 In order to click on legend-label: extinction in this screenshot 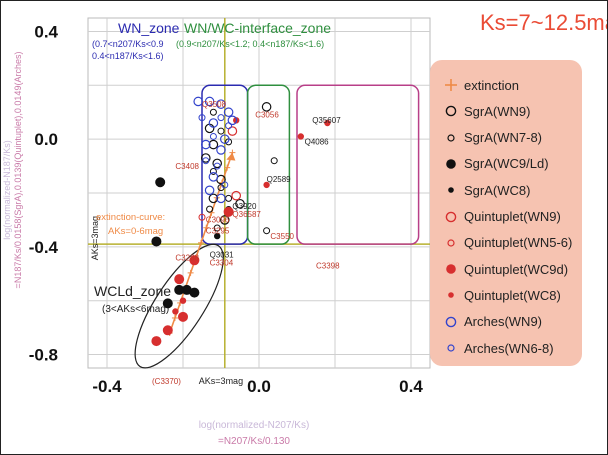, I will do `click(491, 85)`.